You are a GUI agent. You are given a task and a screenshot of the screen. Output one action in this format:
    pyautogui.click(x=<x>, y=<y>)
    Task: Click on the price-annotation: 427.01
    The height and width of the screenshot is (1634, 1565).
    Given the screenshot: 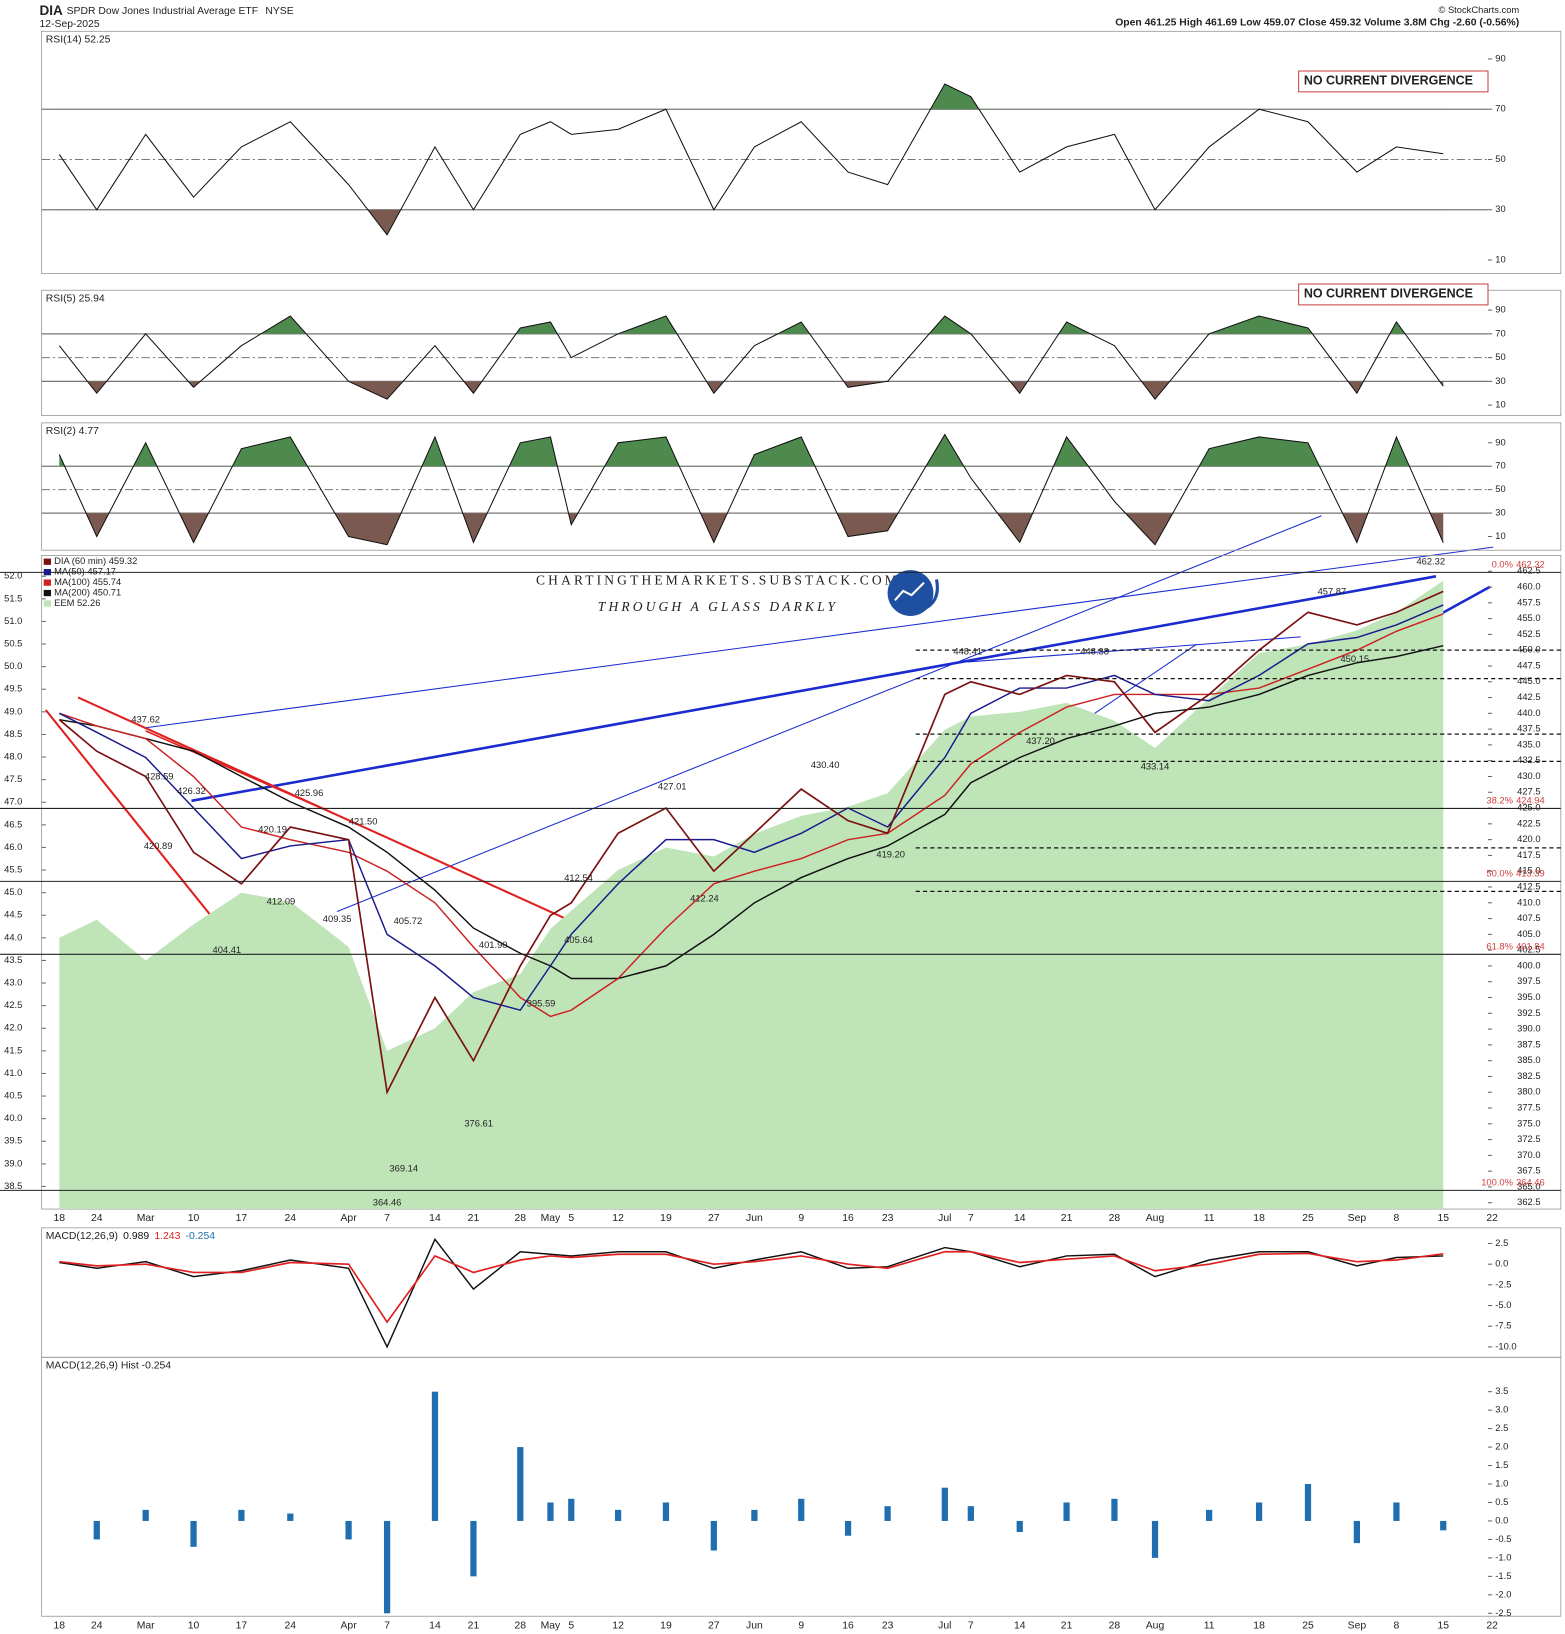 What is the action you would take?
    pyautogui.click(x=672, y=786)
    